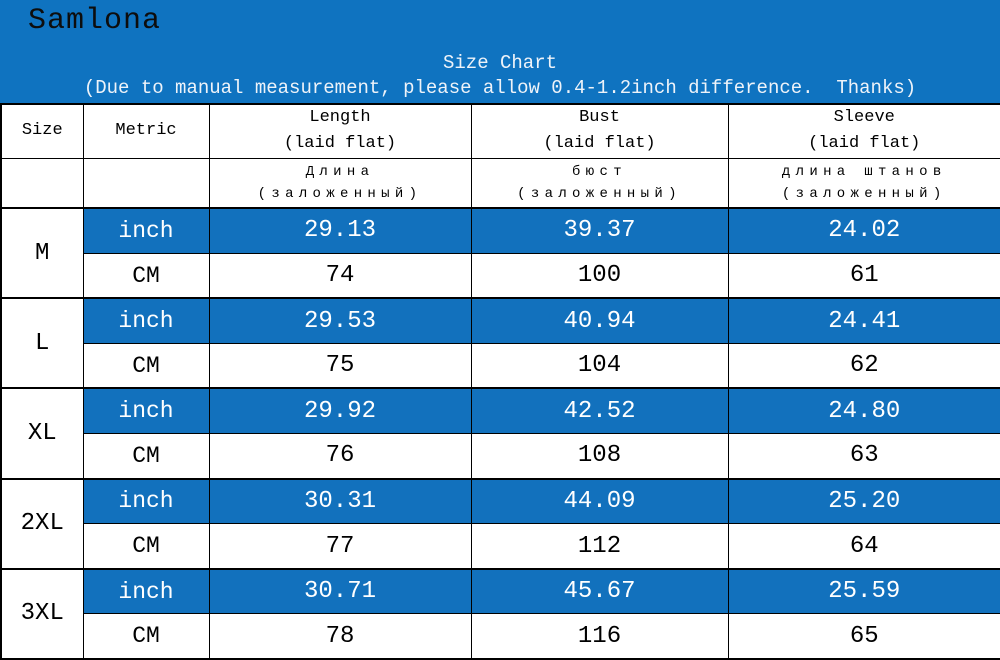  What do you see at coordinates (863, 320) in the screenshot?
I see `value-l-inch-sleeve: 24.41` at bounding box center [863, 320].